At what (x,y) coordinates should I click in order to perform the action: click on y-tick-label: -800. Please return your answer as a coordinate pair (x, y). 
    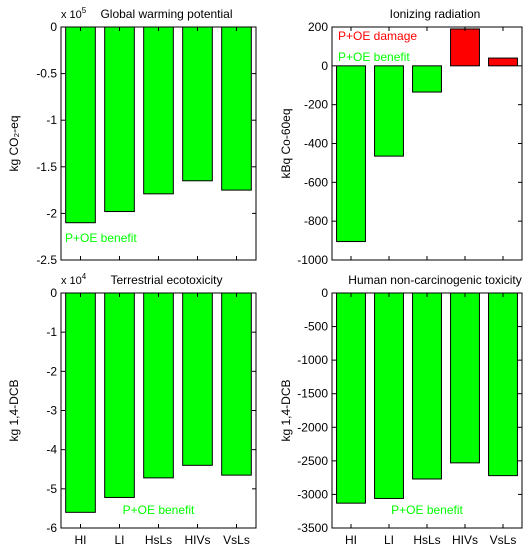
    Looking at the image, I should click on (316, 221).